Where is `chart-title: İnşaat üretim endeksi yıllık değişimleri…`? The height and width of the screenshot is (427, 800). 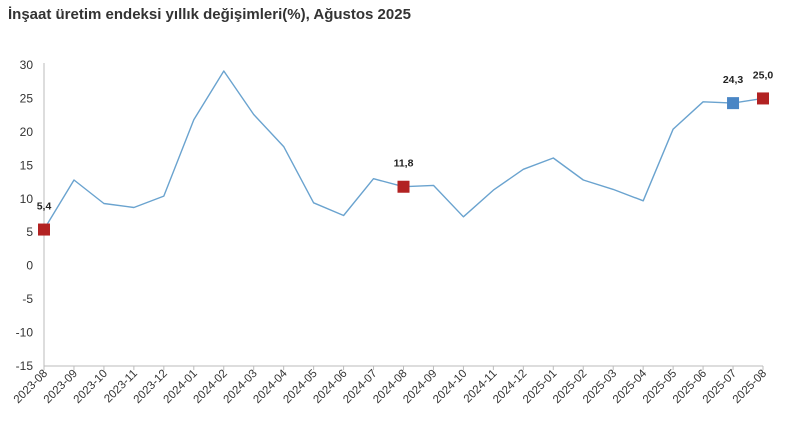
chart-title: İnşaat üretim endeksi yıllık değişimleri… is located at coordinates (209, 14).